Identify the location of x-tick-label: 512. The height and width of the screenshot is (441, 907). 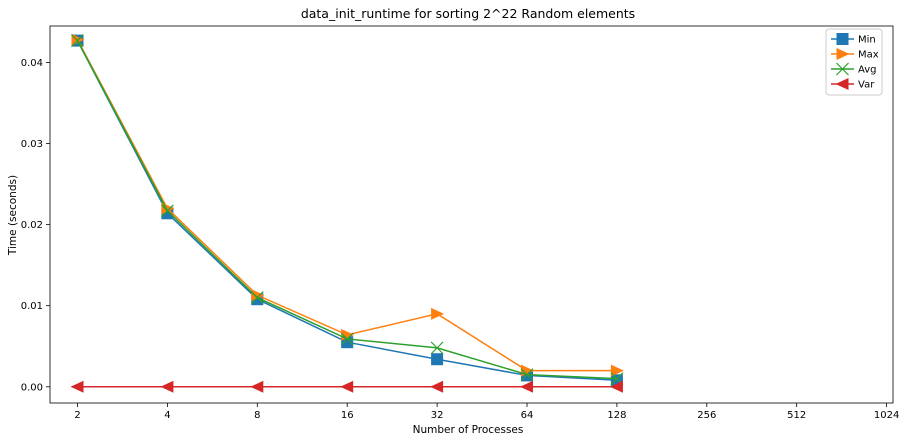
(796, 415).